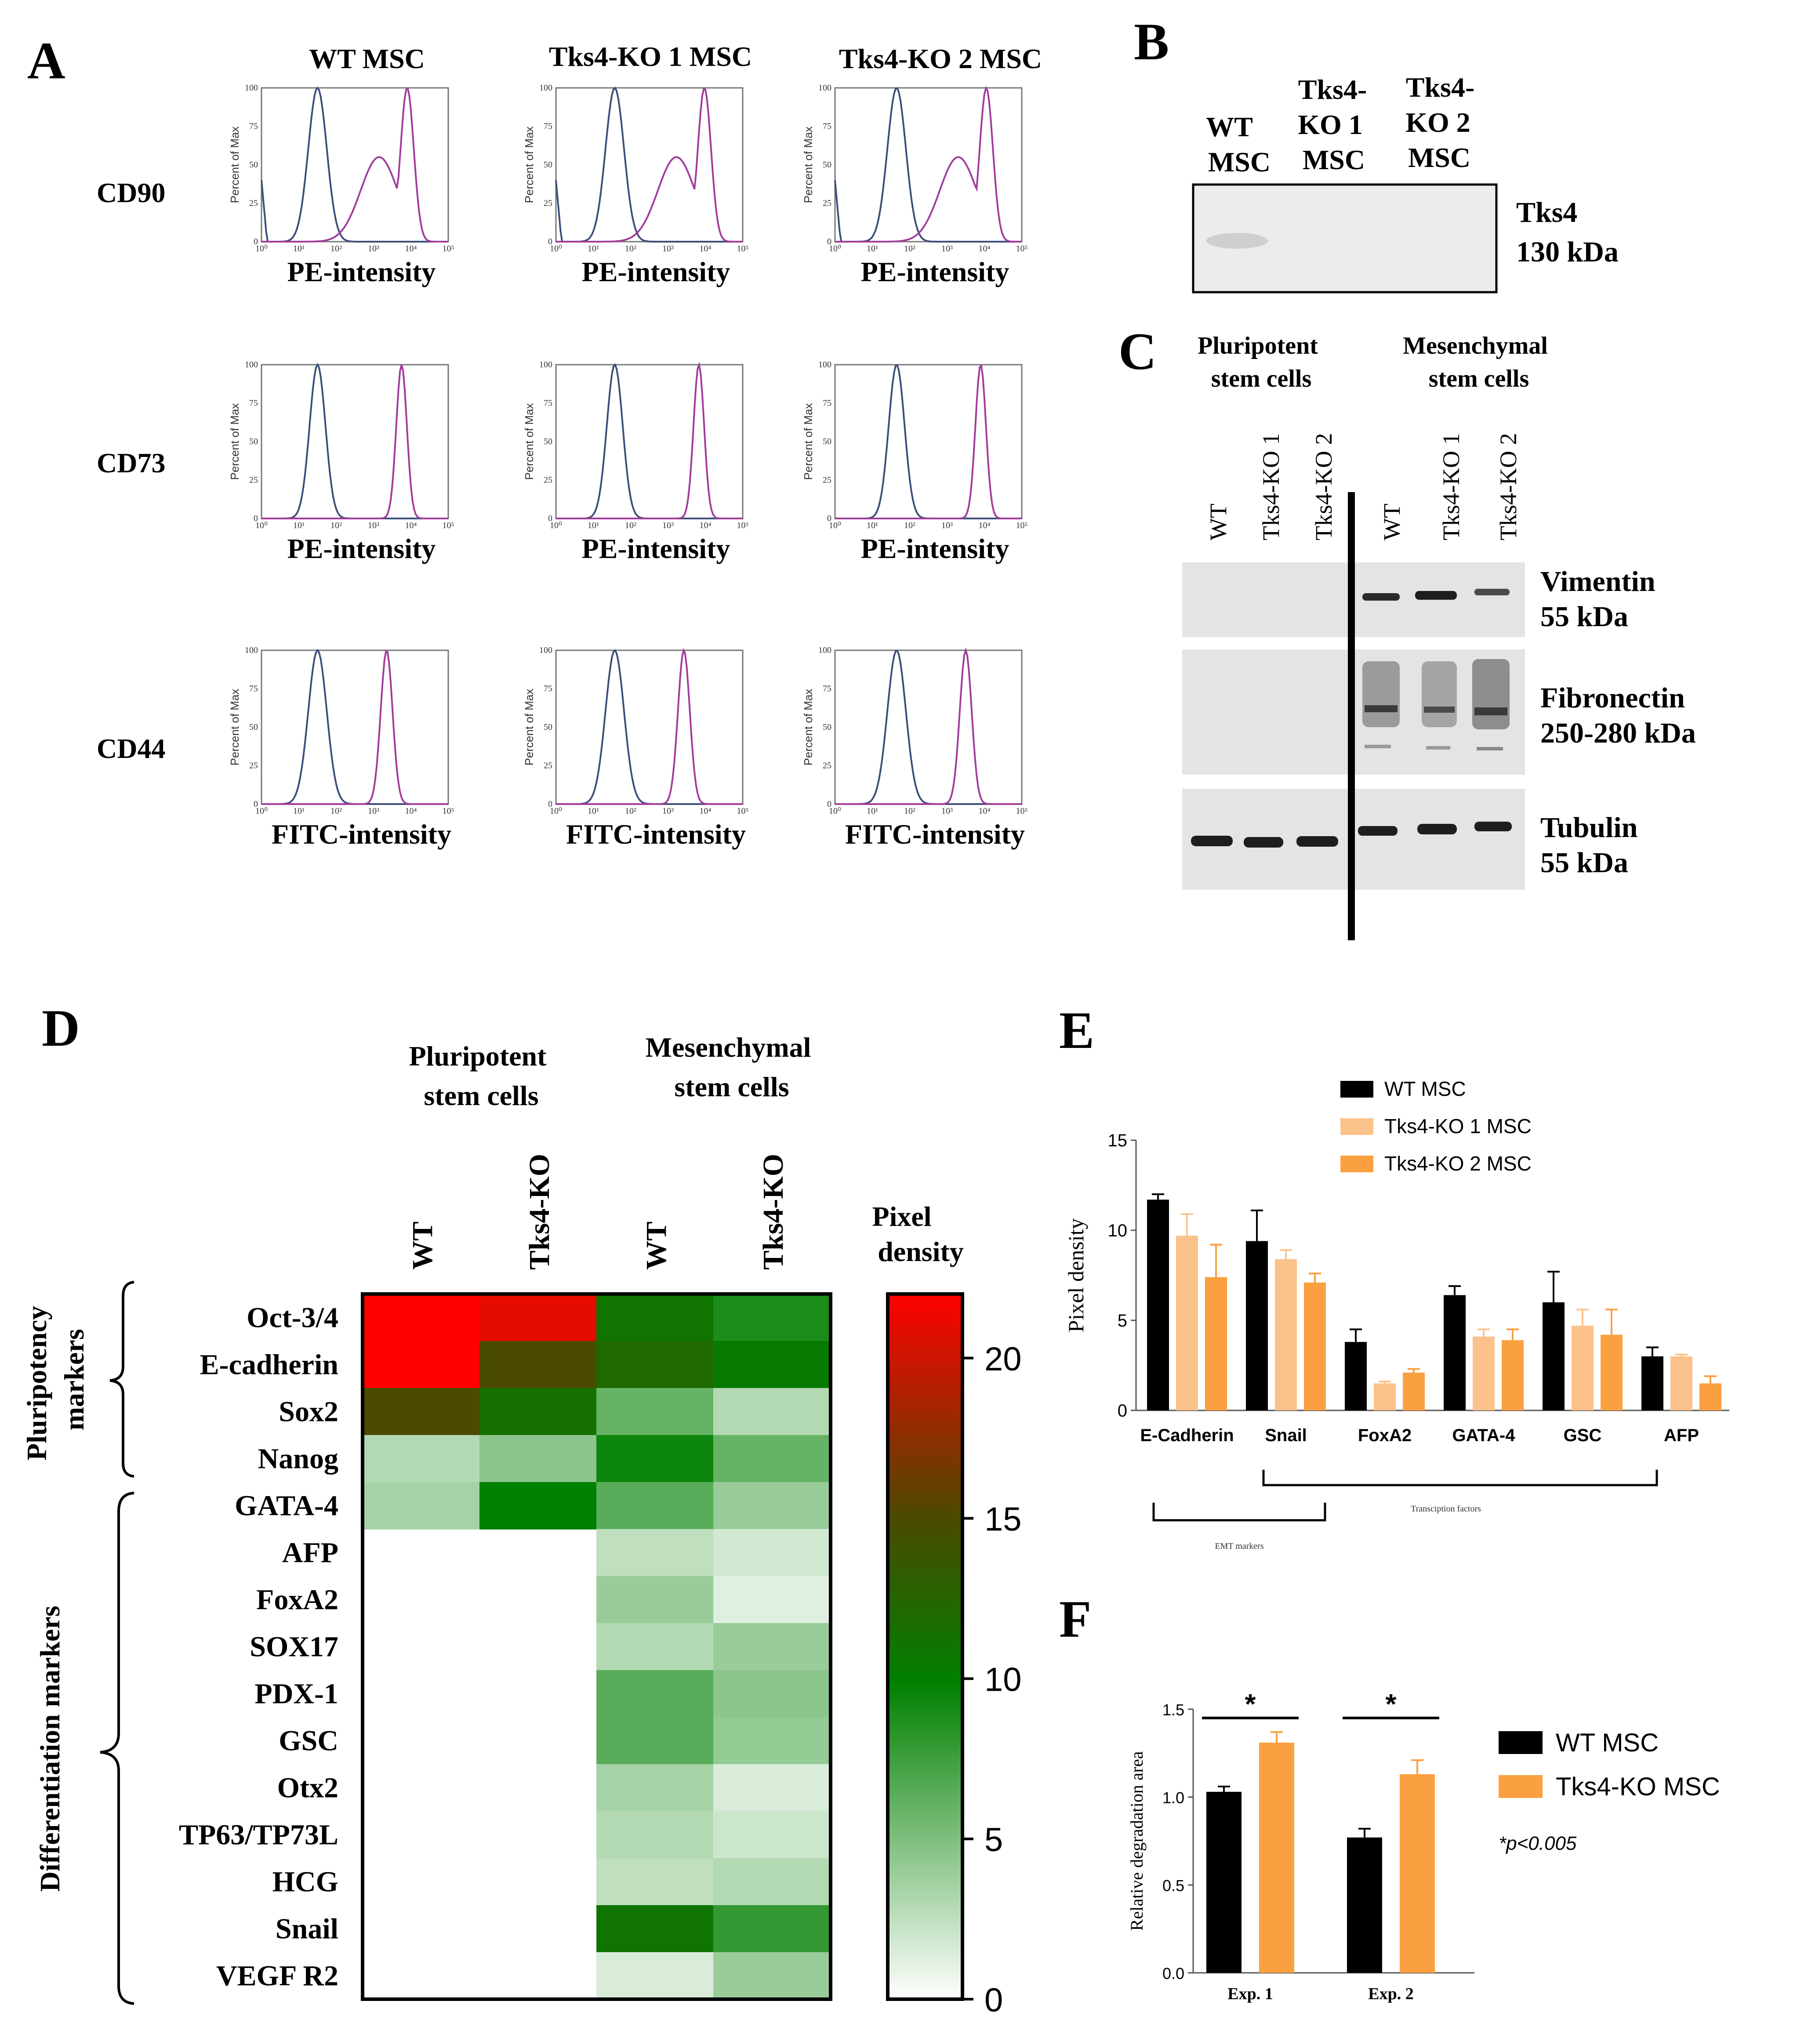 This screenshot has height=2044, width=1797. Describe the element at coordinates (294, 1647) in the screenshot. I see `heatmap-row-label: SOX17` at that location.